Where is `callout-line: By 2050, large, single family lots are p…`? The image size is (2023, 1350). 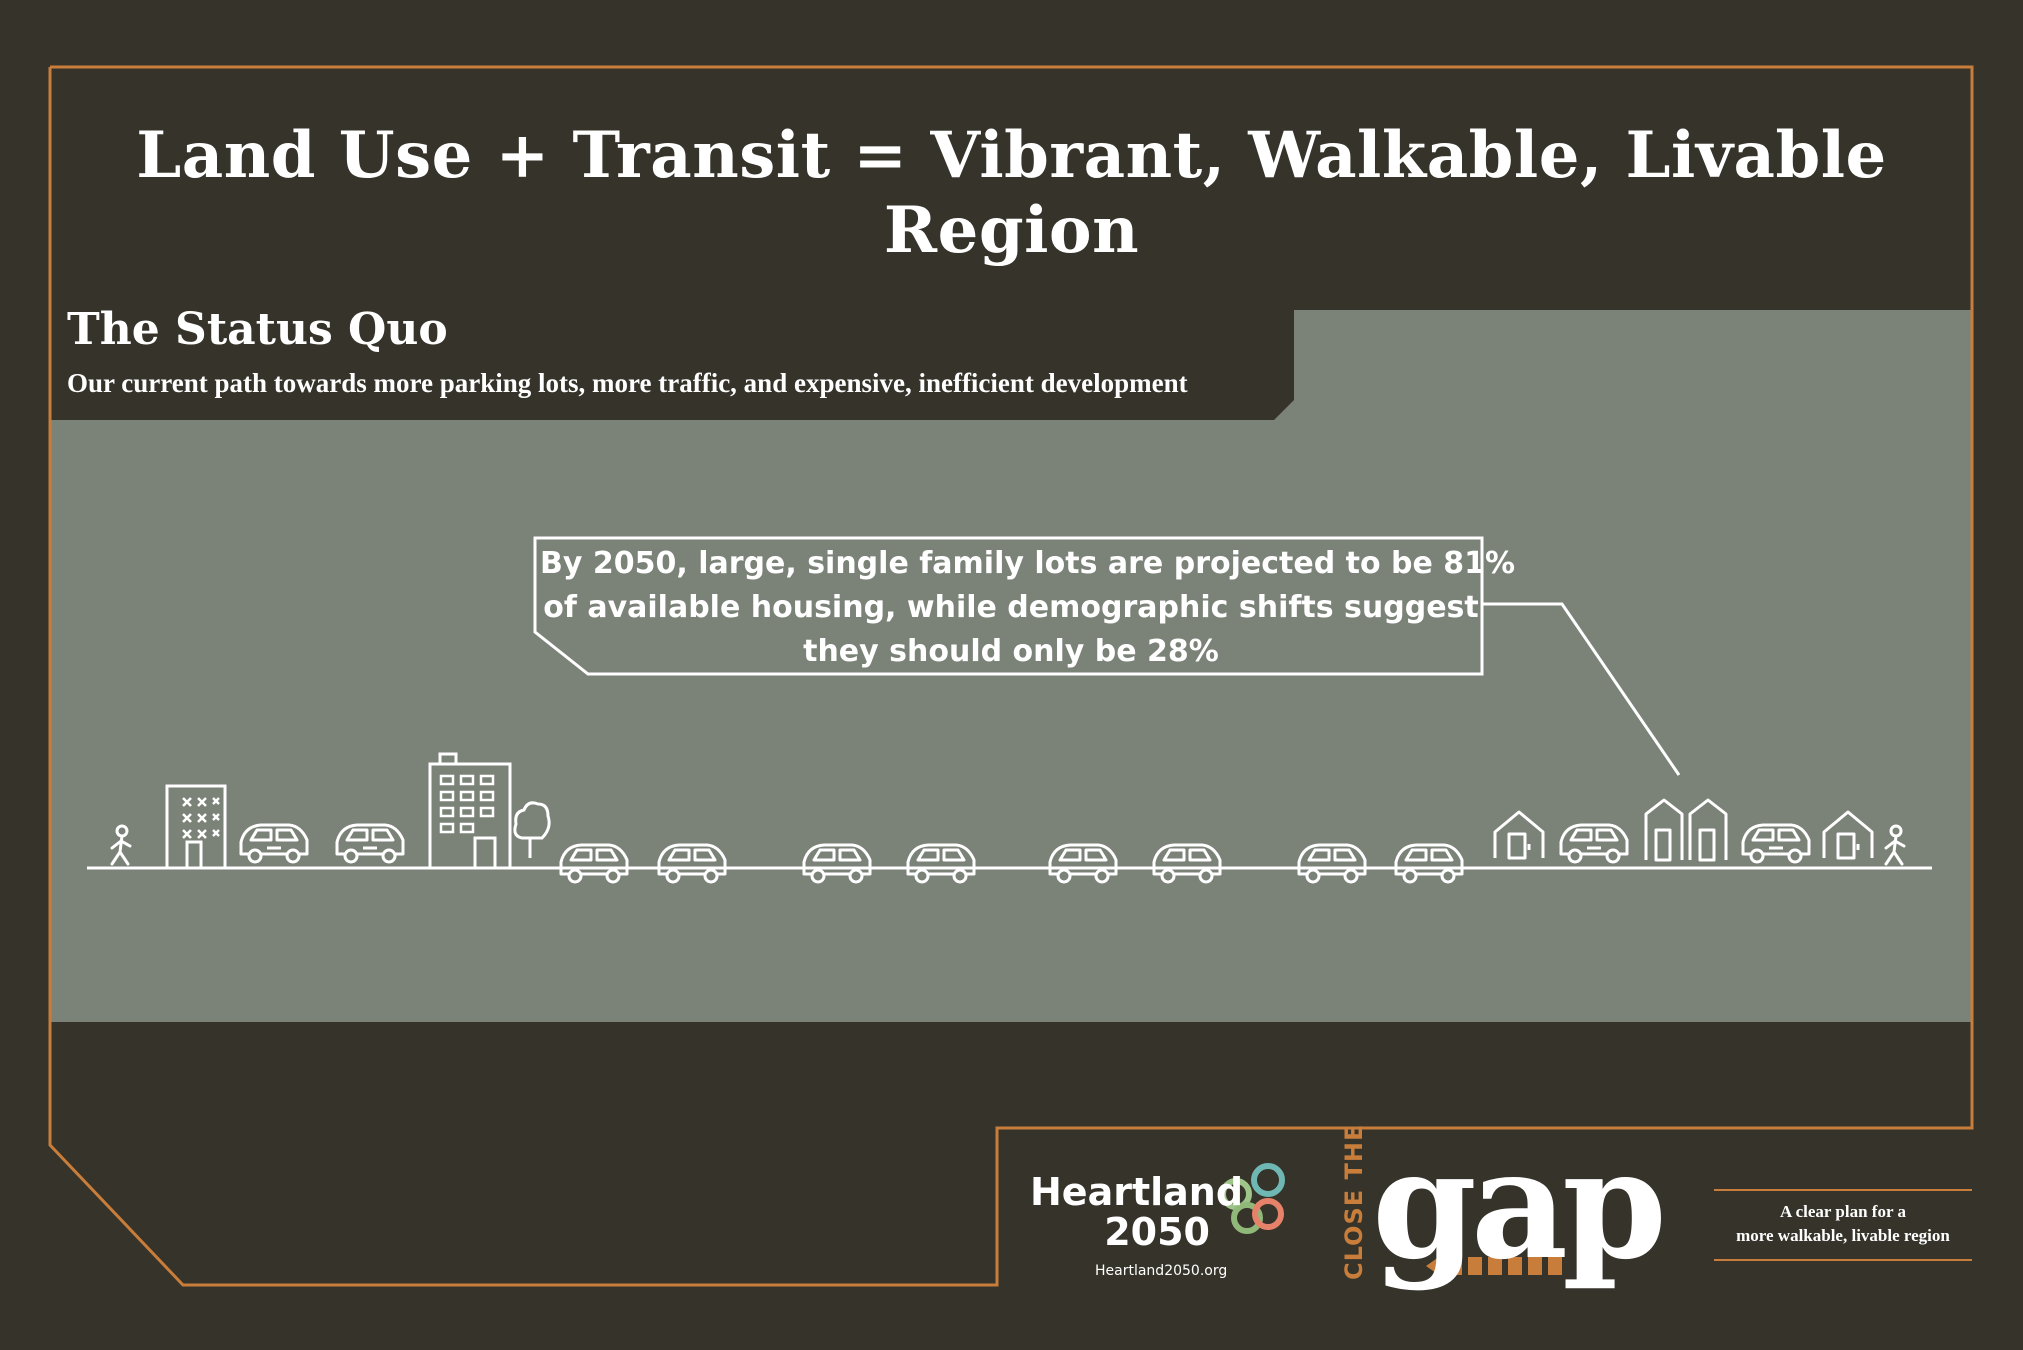
callout-line: By 2050, large, single family lots are p… is located at coordinates (1028, 563).